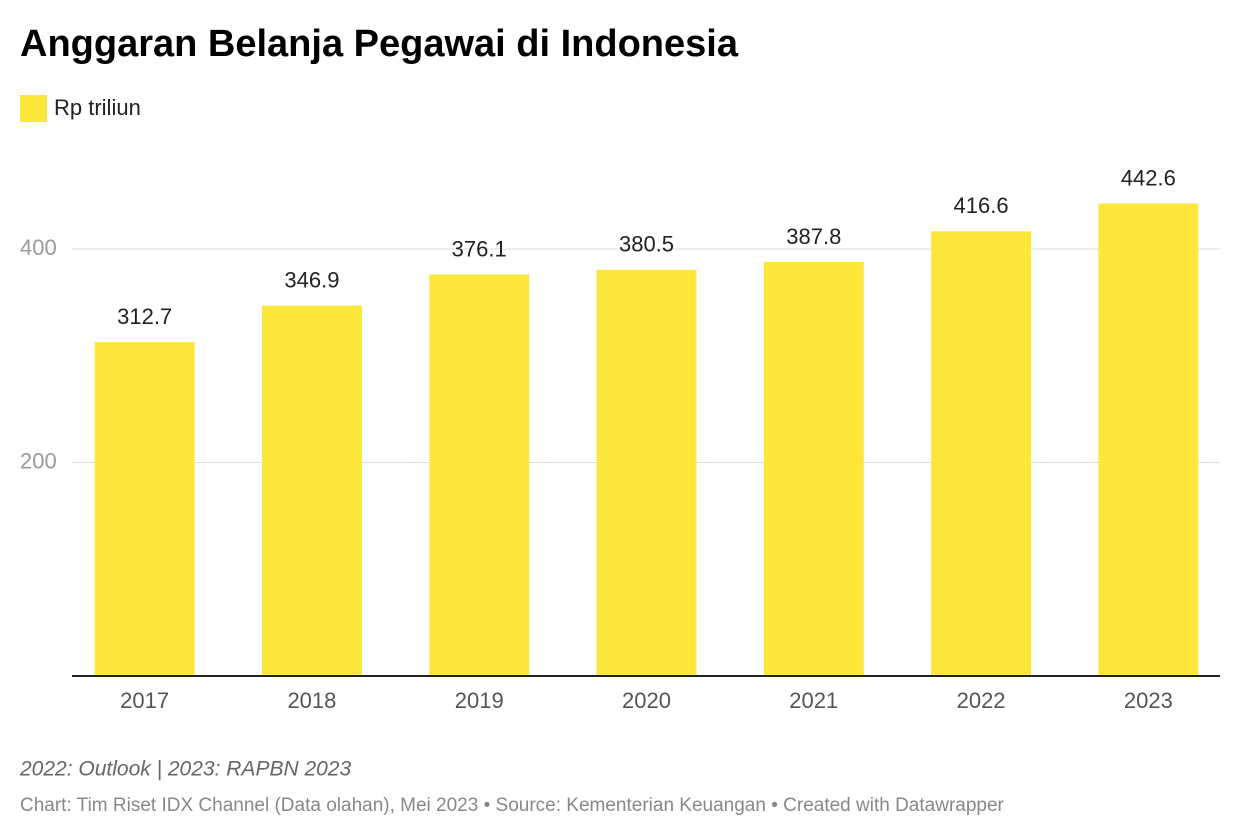 The image size is (1240, 840). What do you see at coordinates (1148, 700) in the screenshot?
I see `x-tick-label: 2023` at bounding box center [1148, 700].